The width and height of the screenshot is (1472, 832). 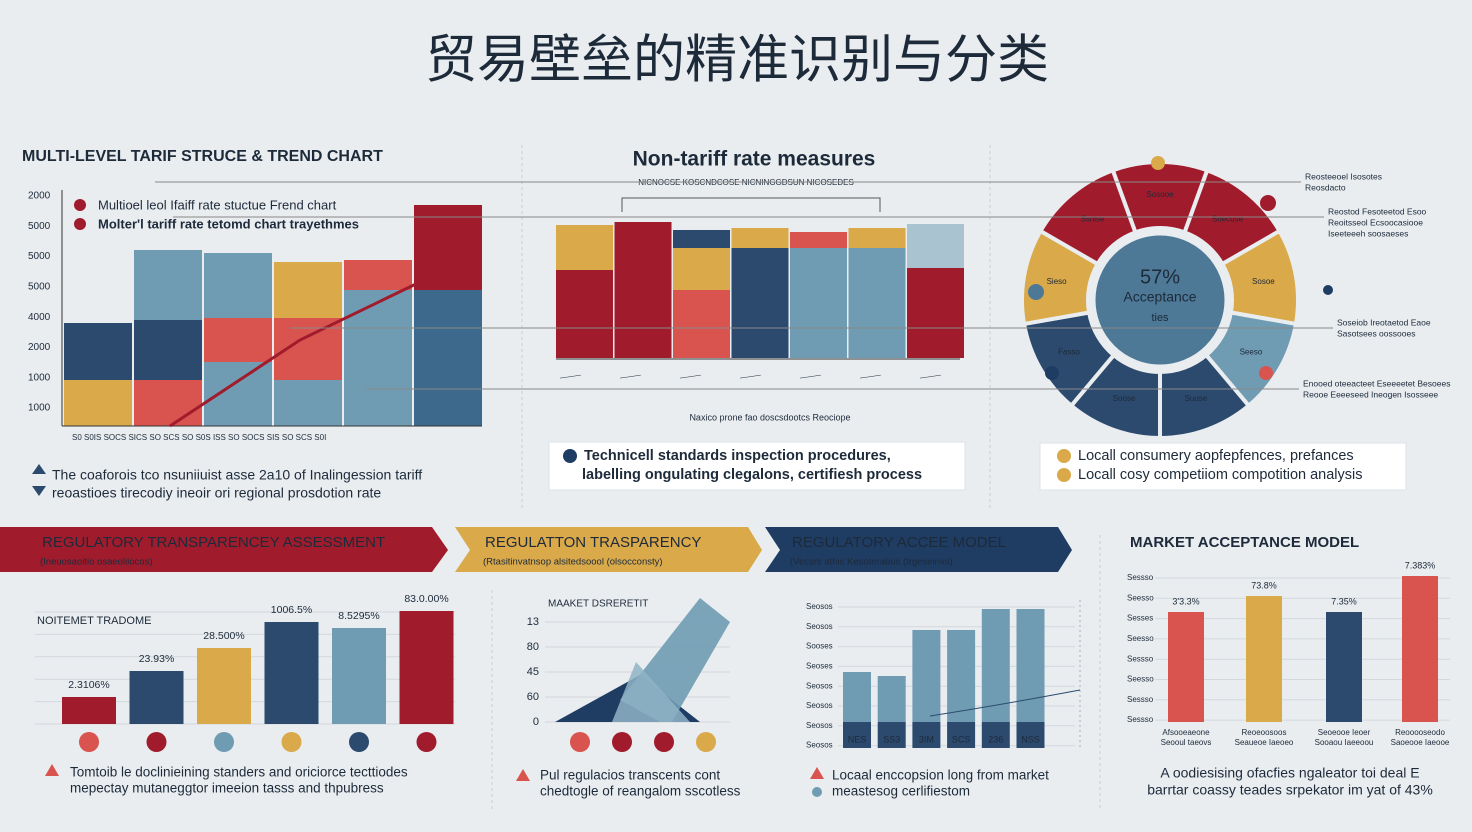 I want to click on bar-label: 28.500%, so click(x=223, y=636).